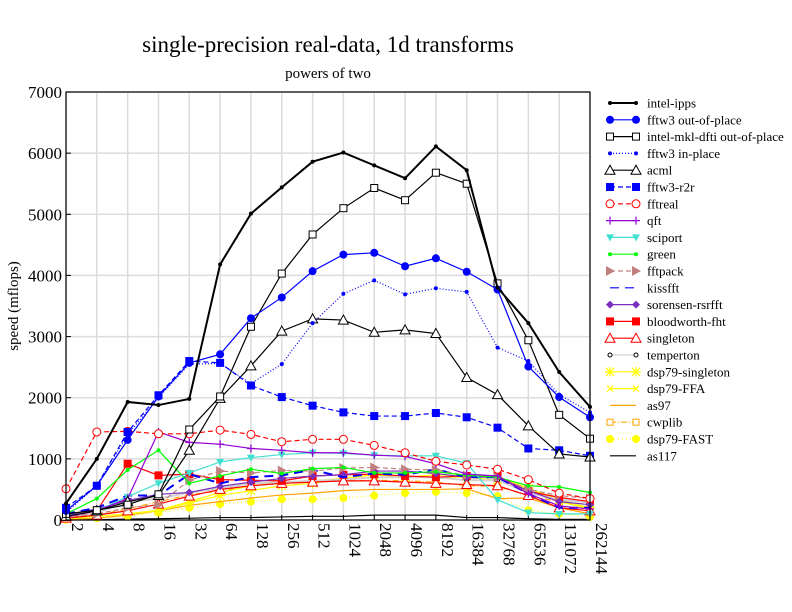 This screenshot has width=792, height=612. What do you see at coordinates (650, 187) in the screenshot?
I see `legend-item-fftw3-r2r: fftw3-r2r` at bounding box center [650, 187].